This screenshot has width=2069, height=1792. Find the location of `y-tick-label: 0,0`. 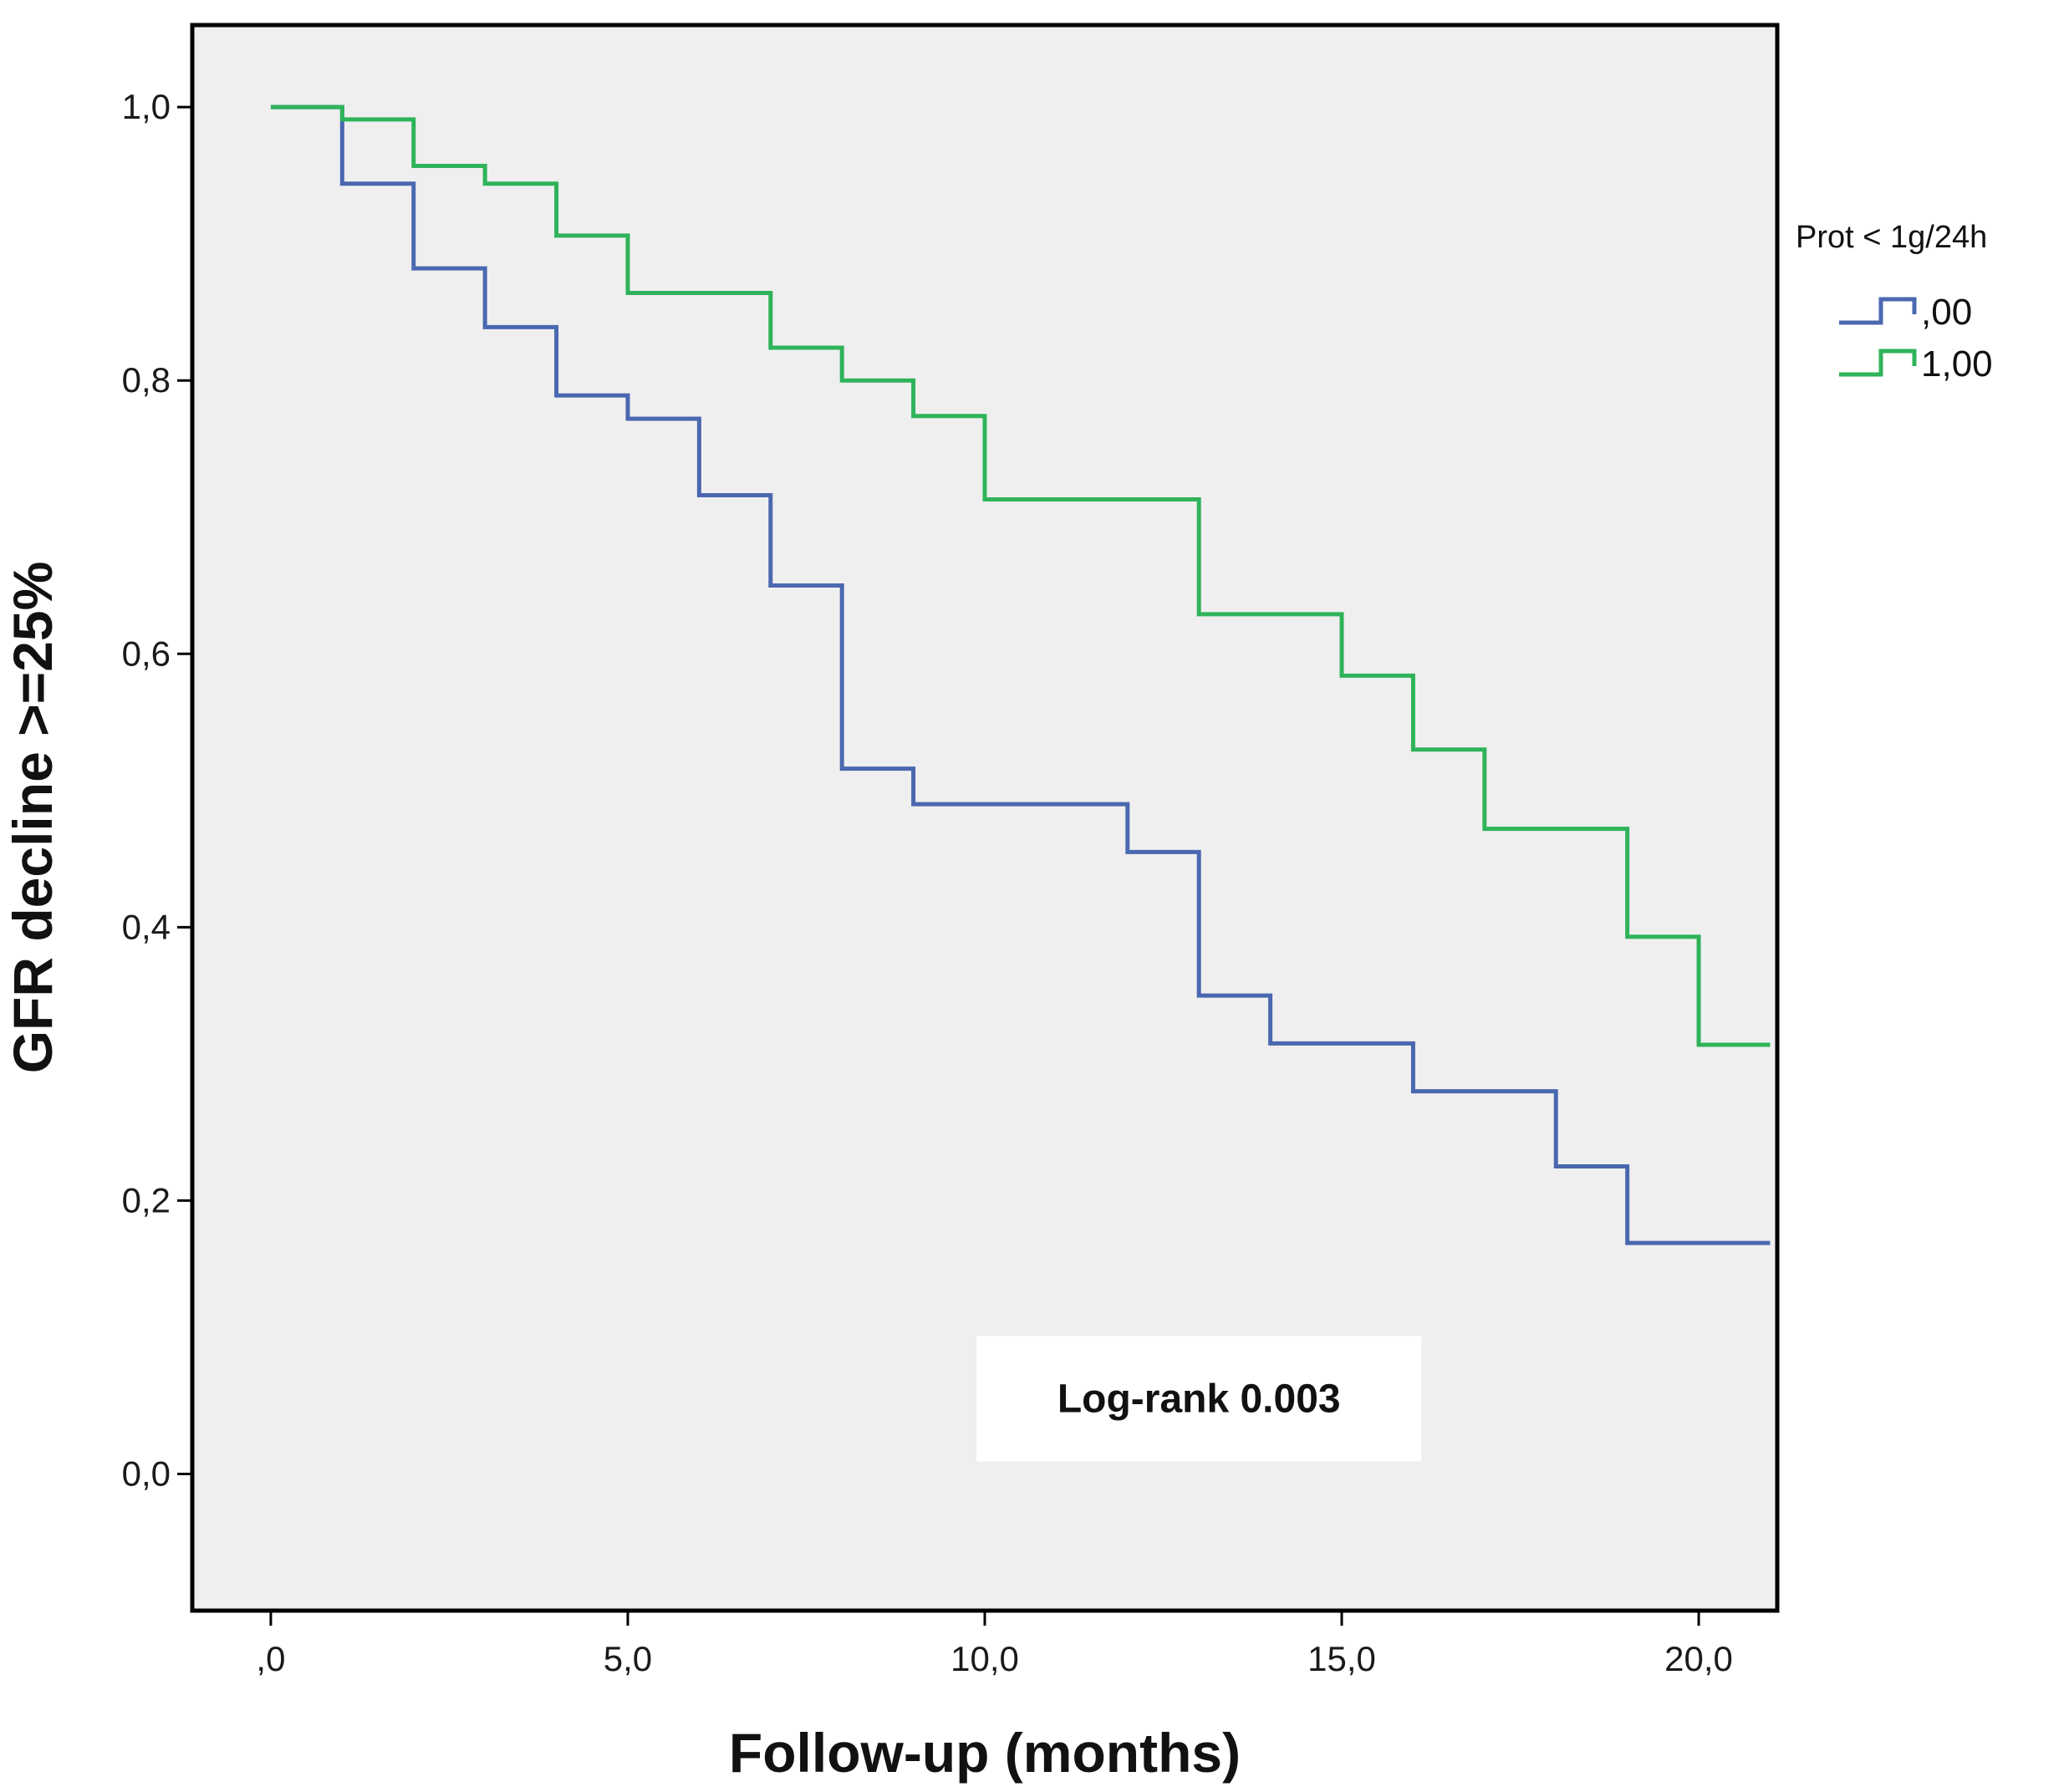

y-tick-label: 0,0 is located at coordinates (147, 1473).